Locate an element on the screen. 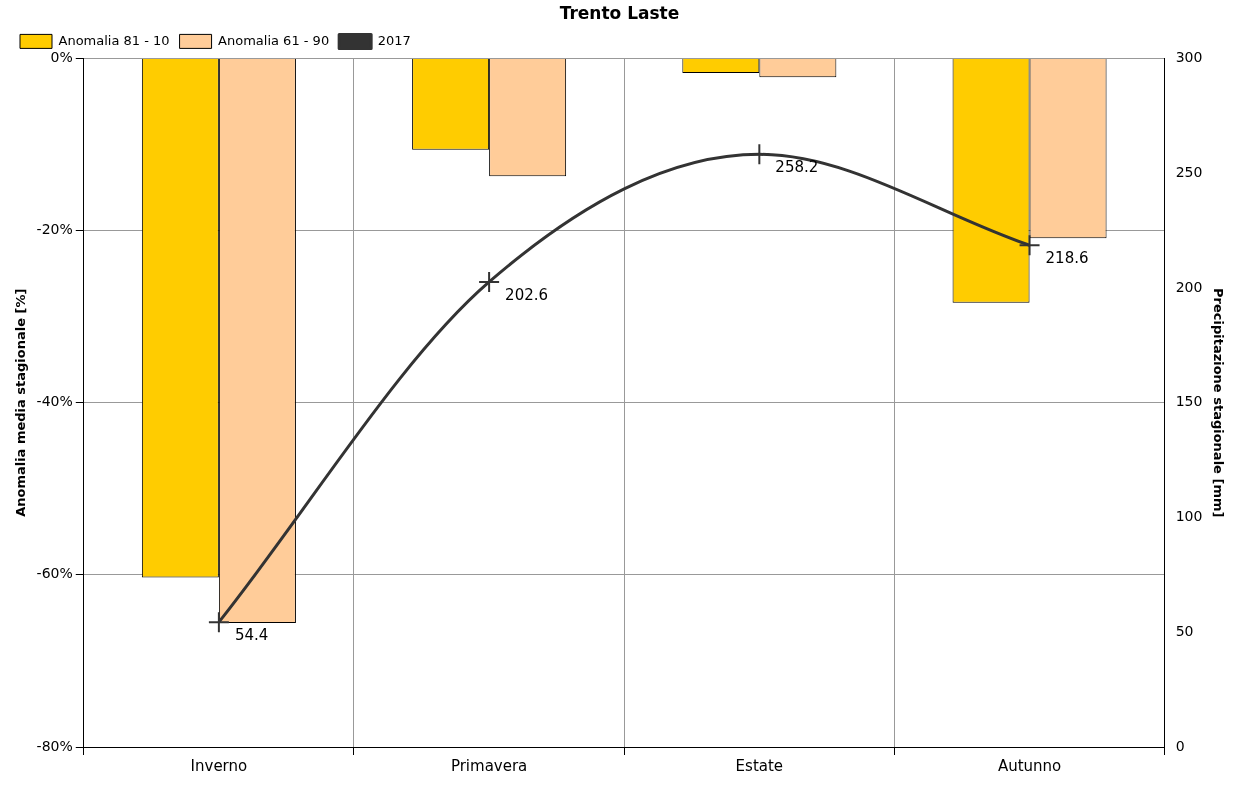 The width and height of the screenshot is (1239, 789). x-tick-label: Inverno is located at coordinates (219, 765).